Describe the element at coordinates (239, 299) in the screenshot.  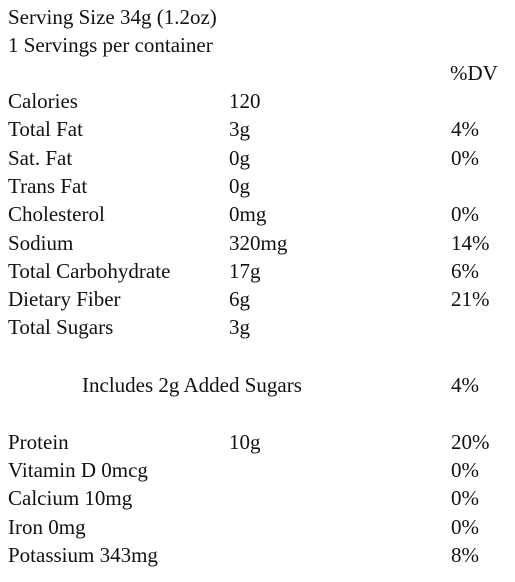
I see `nutrient-amount: 6g` at that location.